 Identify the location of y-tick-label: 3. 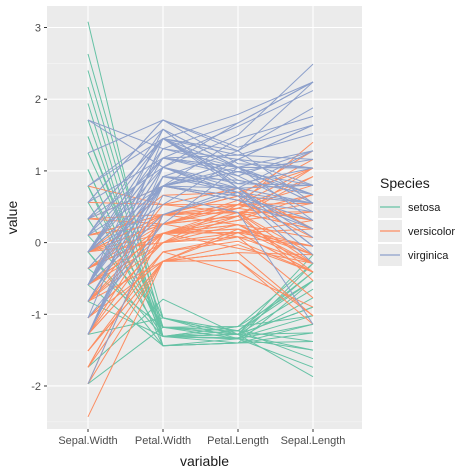
(38, 29).